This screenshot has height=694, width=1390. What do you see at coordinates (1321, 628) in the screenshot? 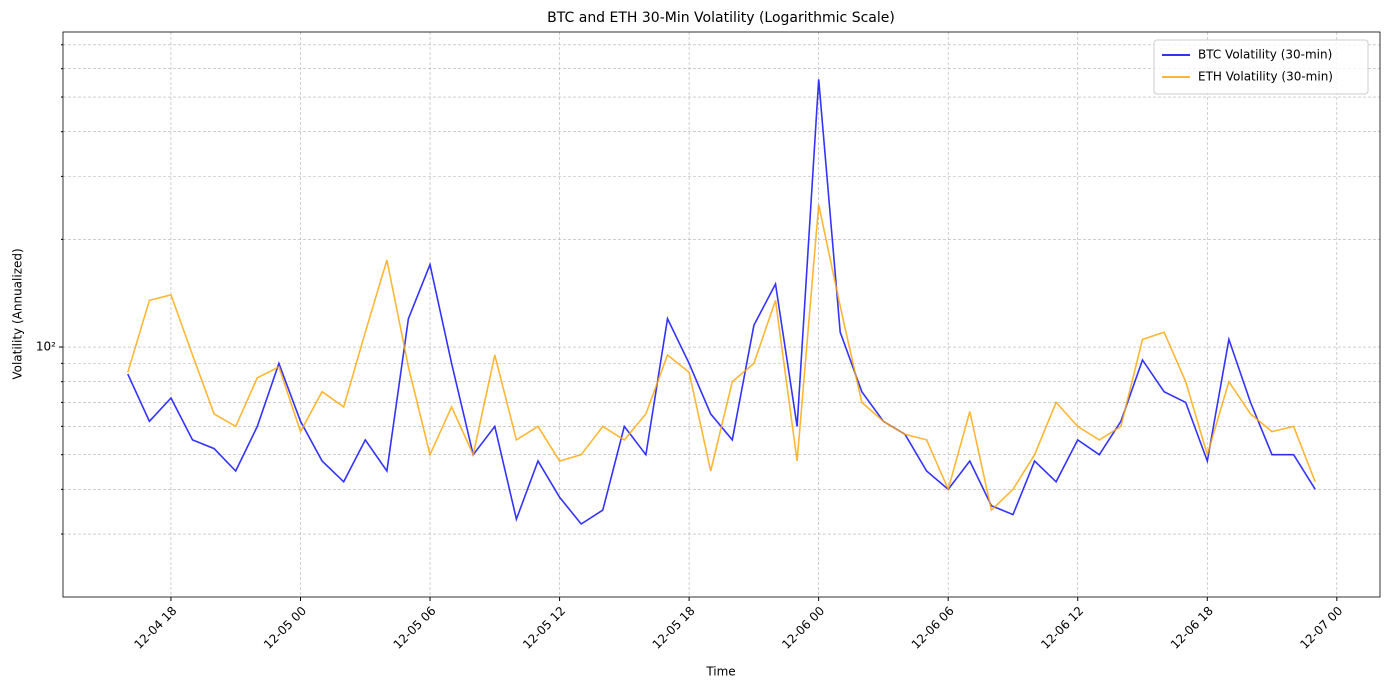
I see `x-tick-label: 12-07 00` at bounding box center [1321, 628].